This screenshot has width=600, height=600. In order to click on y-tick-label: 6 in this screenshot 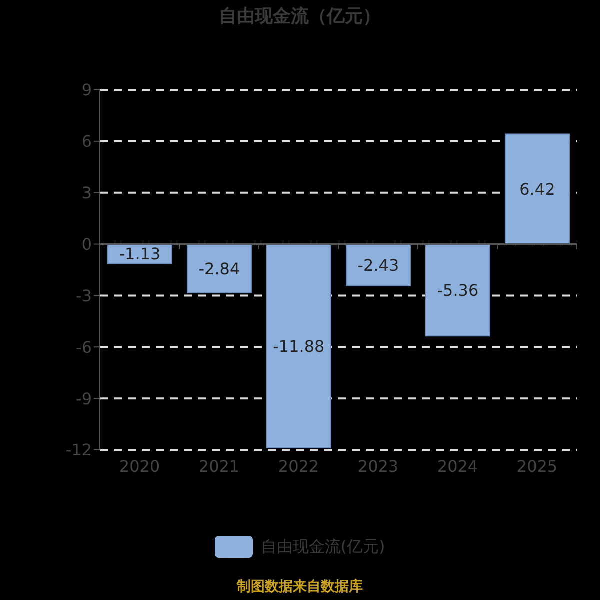, I will do `click(87, 142)`.